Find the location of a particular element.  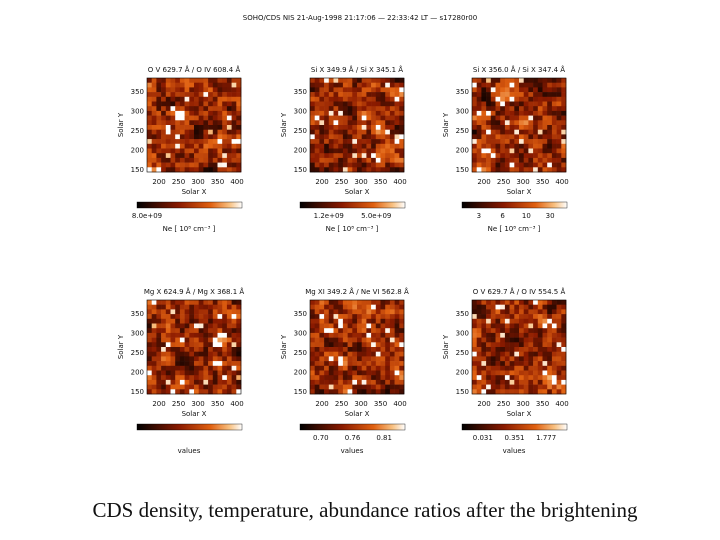

image-frame is located at coordinates (519, 125).